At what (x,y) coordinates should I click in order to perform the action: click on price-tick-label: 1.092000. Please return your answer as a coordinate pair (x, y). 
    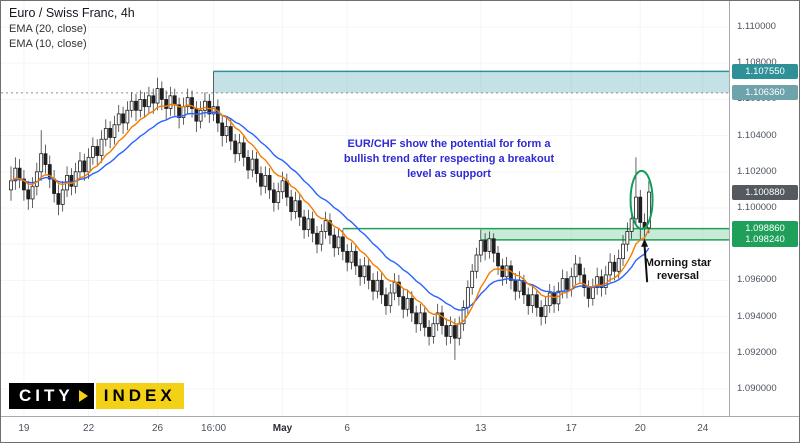
    Looking at the image, I should click on (757, 352).